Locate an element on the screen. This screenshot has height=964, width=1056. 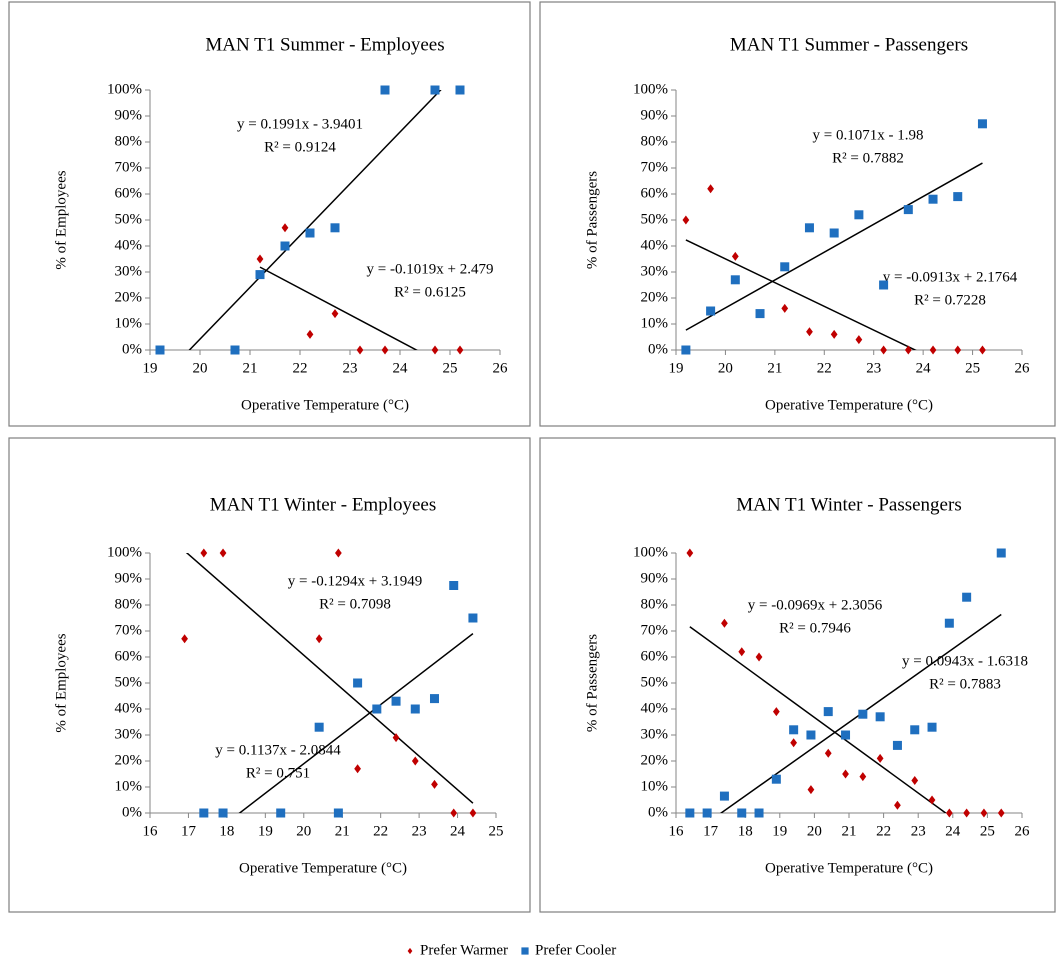
x-tick-label: 16 is located at coordinates (677, 831).